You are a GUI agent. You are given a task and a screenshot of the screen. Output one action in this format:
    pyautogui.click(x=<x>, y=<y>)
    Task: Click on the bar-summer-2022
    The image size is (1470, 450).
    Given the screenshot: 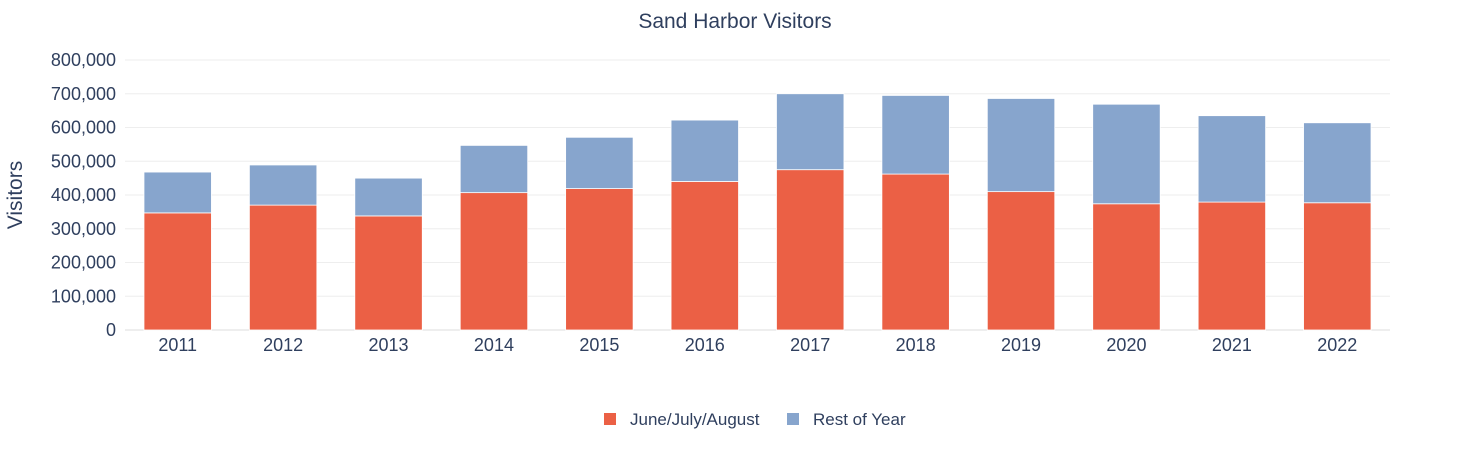 What is the action you would take?
    pyautogui.click(x=1337, y=266)
    